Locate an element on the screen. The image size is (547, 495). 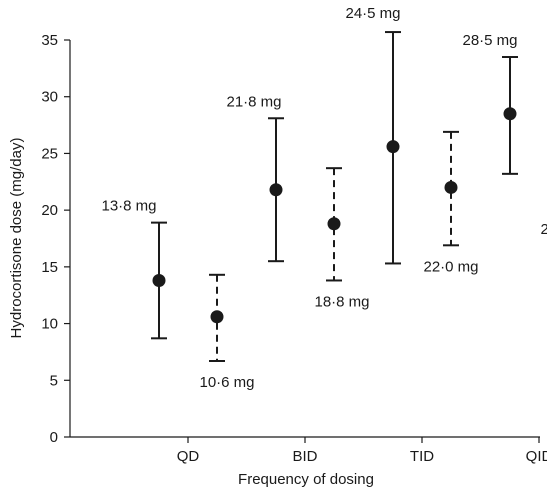
y-tick-label: 30 is located at coordinates (49, 97).